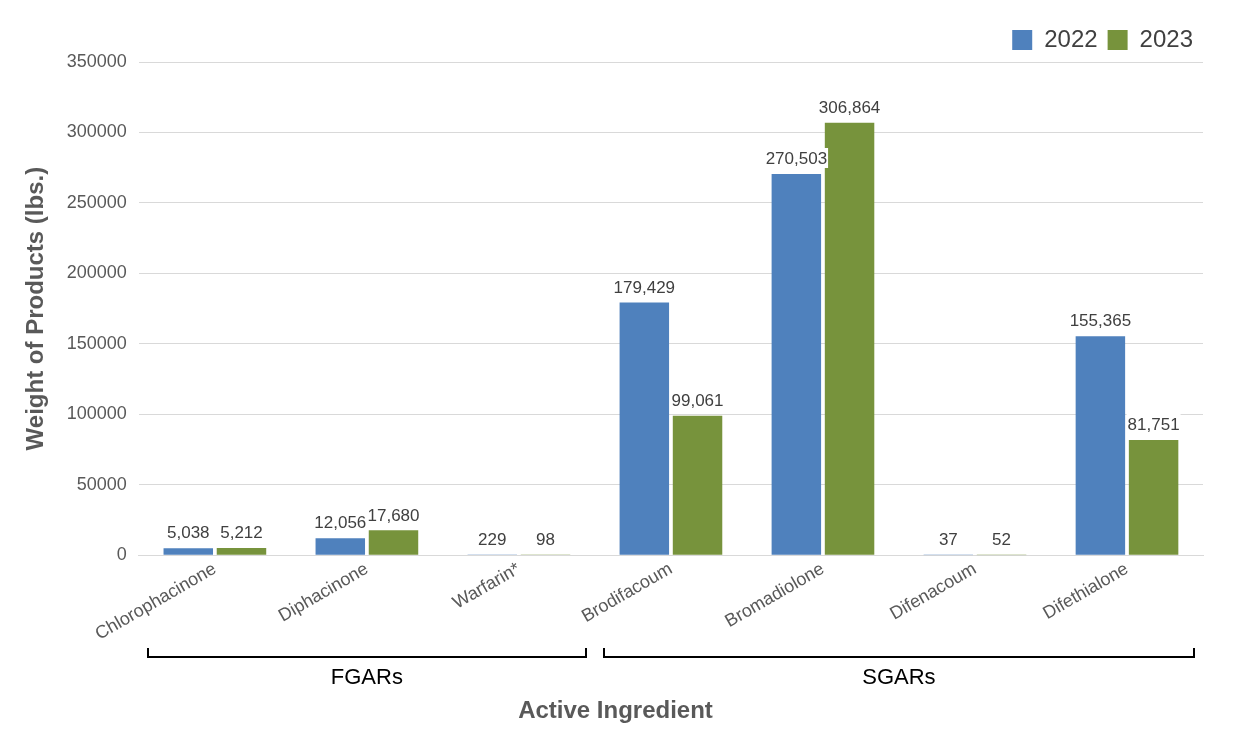 The image size is (1235, 729). What do you see at coordinates (796, 159) in the screenshot?
I see `data-label: 270,503` at bounding box center [796, 159].